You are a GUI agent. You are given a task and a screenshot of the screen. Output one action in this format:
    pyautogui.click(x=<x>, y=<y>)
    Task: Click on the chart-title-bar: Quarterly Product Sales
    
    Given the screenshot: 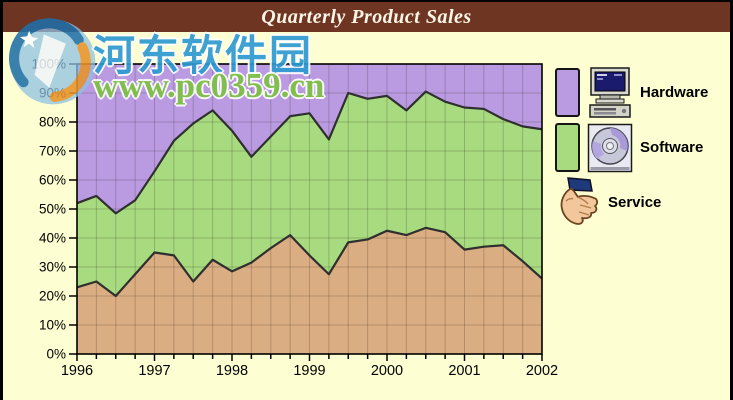 What is the action you would take?
    pyautogui.click(x=366, y=17)
    